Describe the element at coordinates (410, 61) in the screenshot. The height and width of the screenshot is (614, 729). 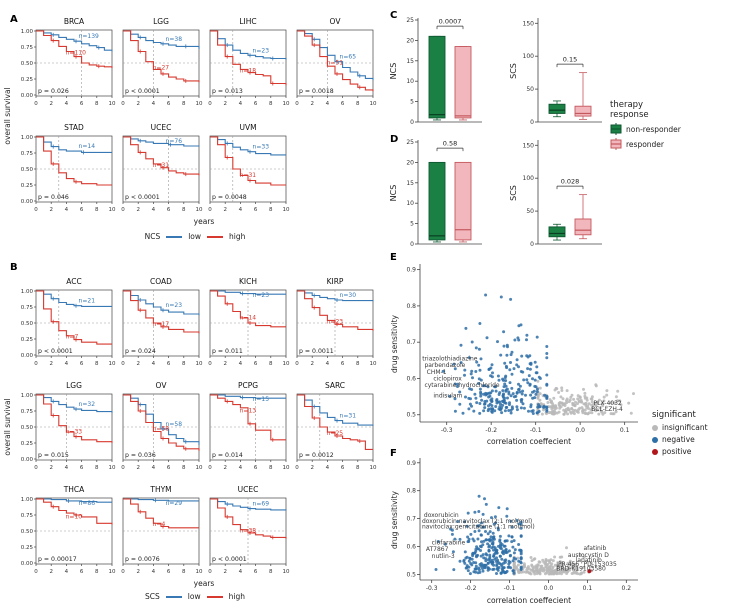
I see `svg-text: 15` at that location.